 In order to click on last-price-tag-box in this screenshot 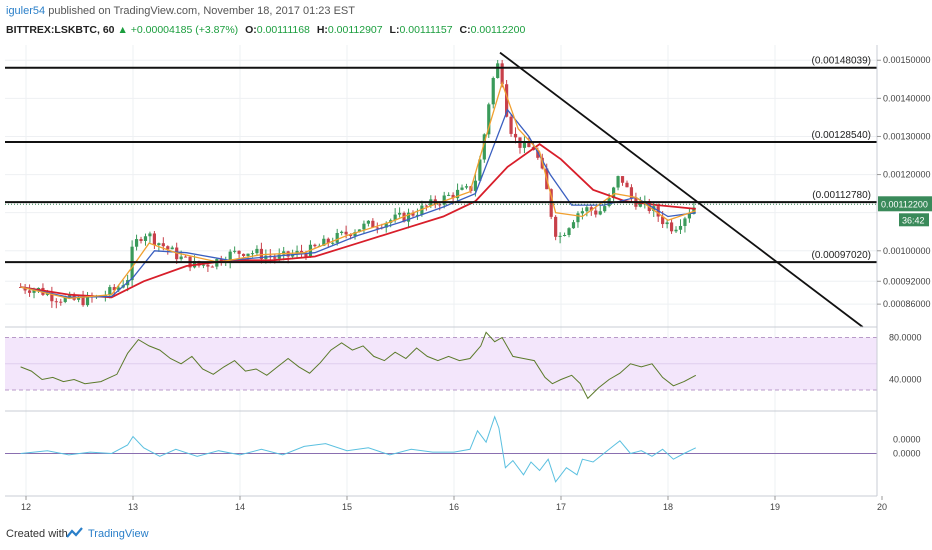, I will do `click(905, 204)`.